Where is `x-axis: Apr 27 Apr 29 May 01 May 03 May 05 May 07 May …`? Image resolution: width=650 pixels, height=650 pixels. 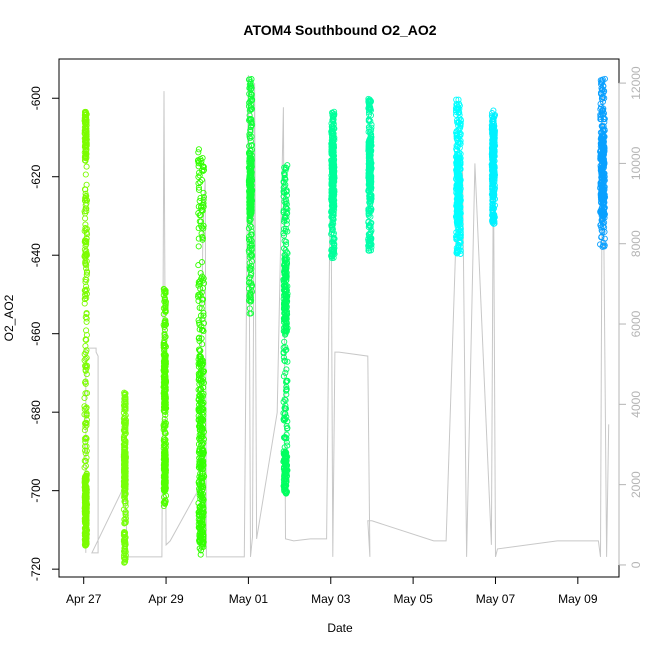
x-axis: Apr 27 Apr 29 May 01 May 03 May 05 May 07 May … is located at coordinates (332, 591).